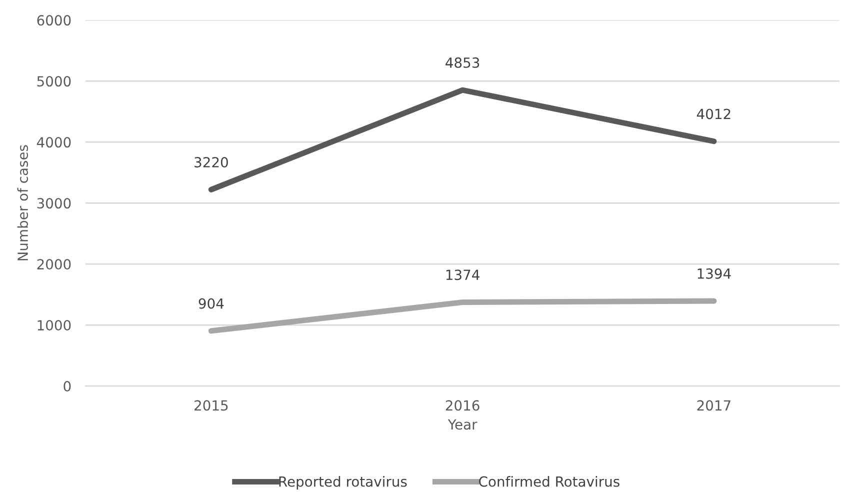 This screenshot has width=855, height=502. Describe the element at coordinates (54, 203) in the screenshot. I see `y-tick-label: 3000` at that location.